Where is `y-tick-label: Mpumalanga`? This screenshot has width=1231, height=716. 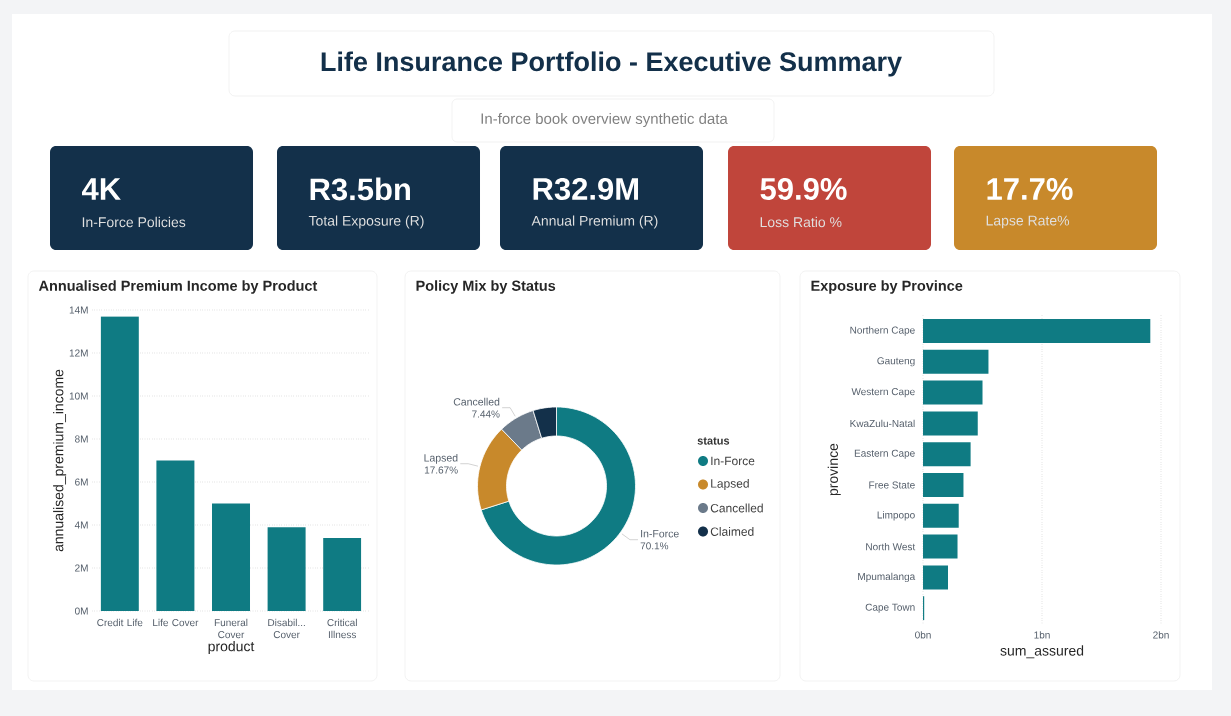
y-tick-label: Mpumalanga is located at coordinates (887, 577).